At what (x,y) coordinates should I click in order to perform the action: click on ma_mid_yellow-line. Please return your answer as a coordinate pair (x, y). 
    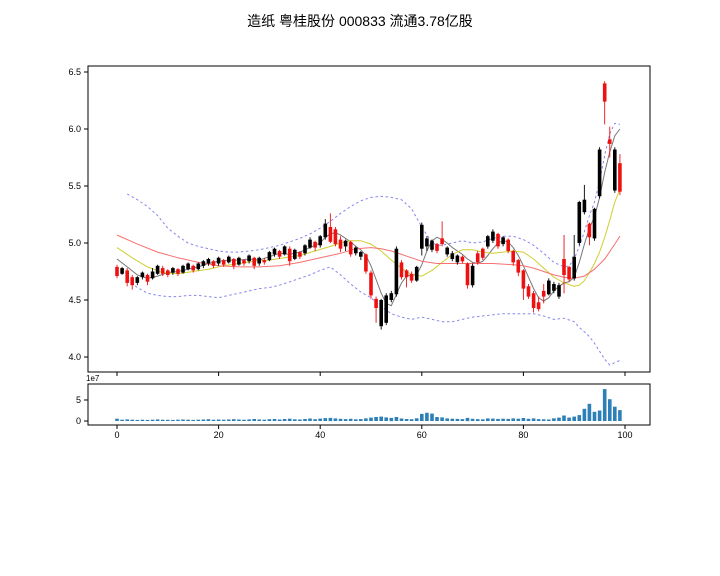
    Looking at the image, I should click on (368, 238).